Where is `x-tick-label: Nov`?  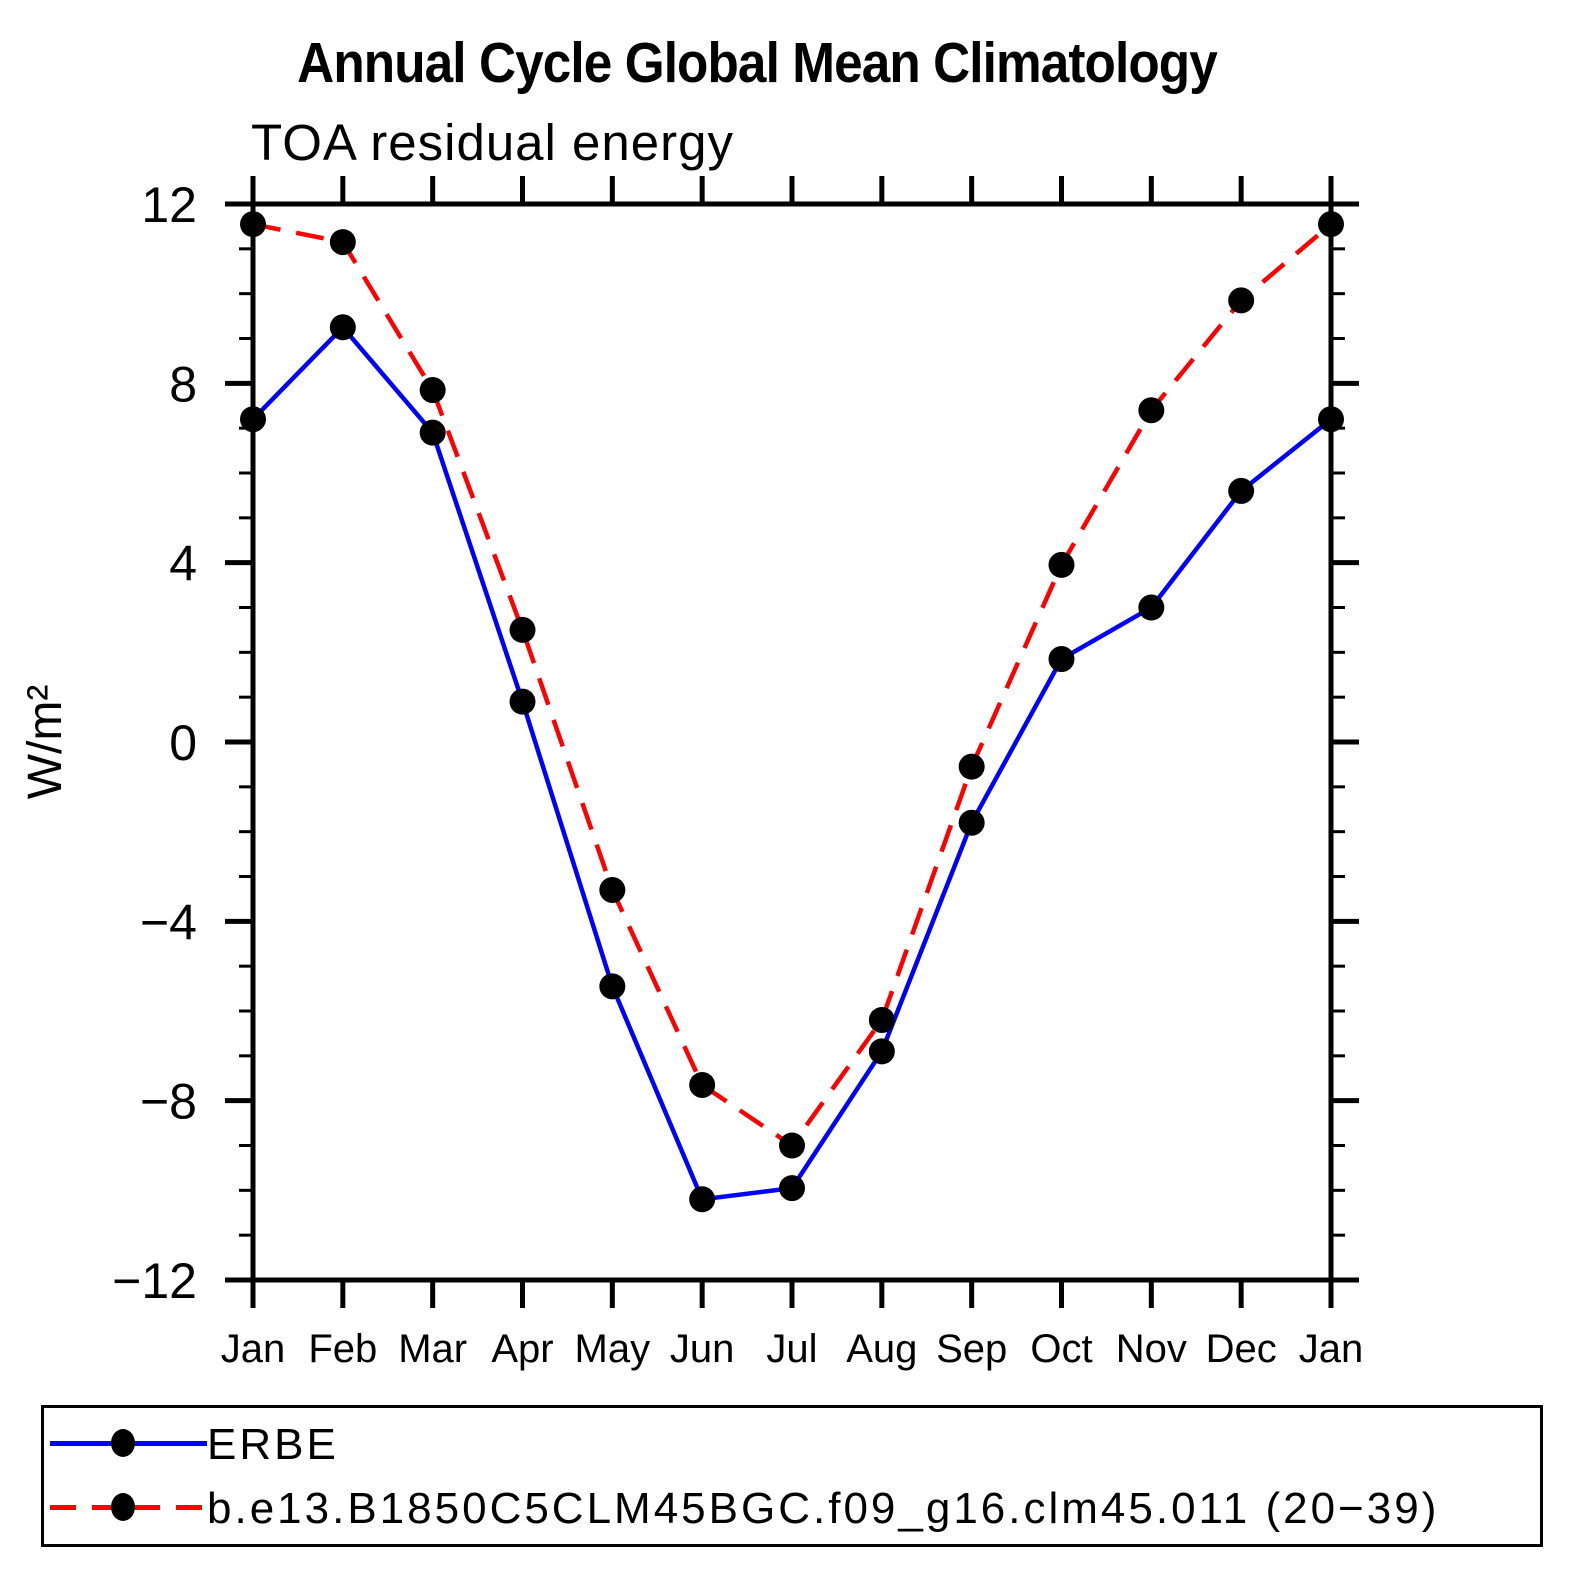 x-tick-label: Nov is located at coordinates (1151, 1349).